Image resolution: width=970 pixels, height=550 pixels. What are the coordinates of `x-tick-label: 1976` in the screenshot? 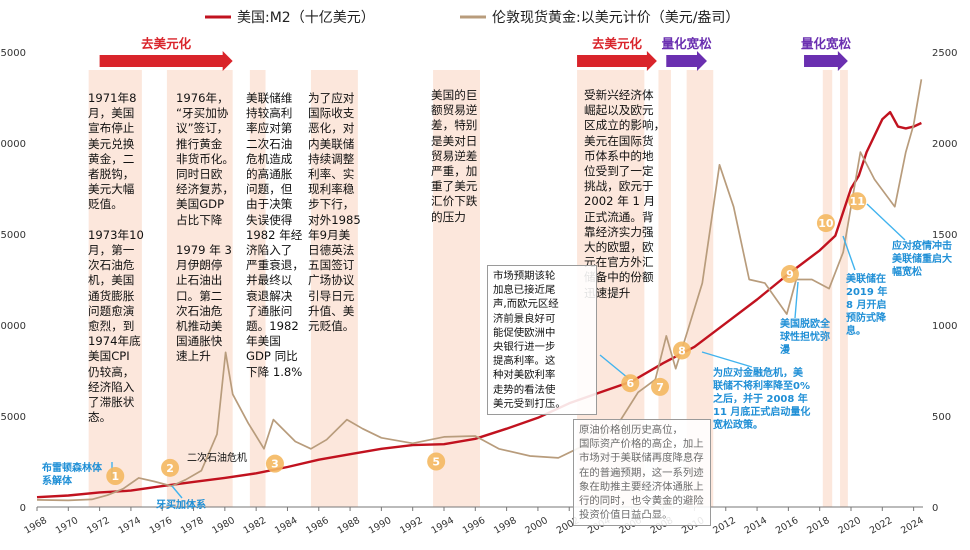 It's located at (161, 526).